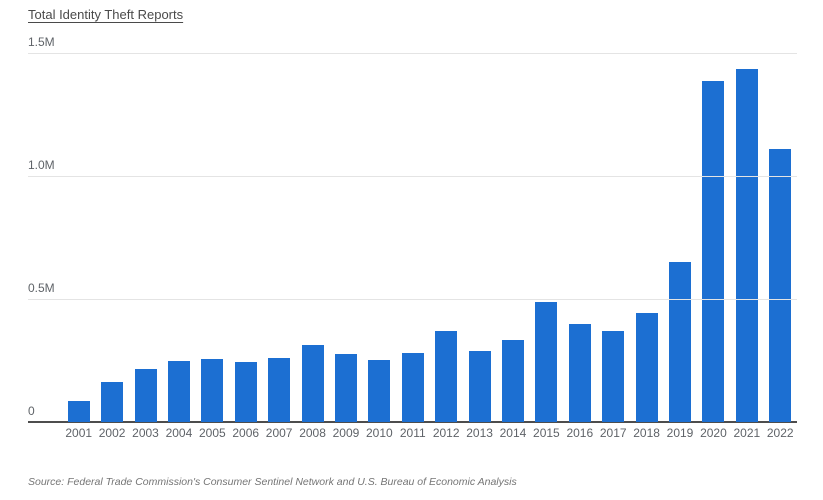  Describe the element at coordinates (680, 433) in the screenshot. I see `x-tick-label: 2019` at that location.